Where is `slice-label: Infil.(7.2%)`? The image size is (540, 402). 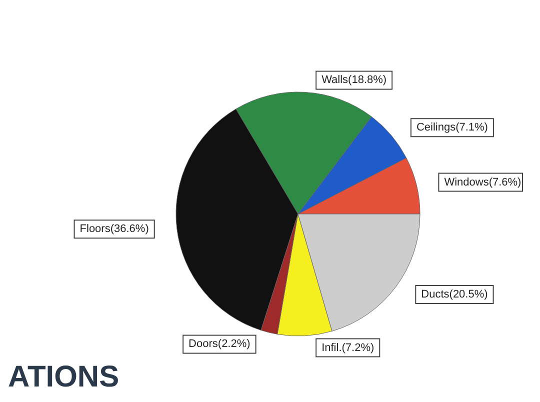 slice-label: Infil.(7.2%) is located at coordinates (348, 348).